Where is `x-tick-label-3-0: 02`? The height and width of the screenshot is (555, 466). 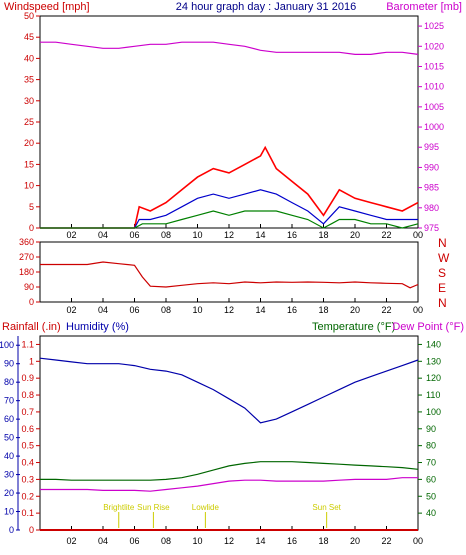 x-tick-label-3-0: 02 is located at coordinates (71, 541).